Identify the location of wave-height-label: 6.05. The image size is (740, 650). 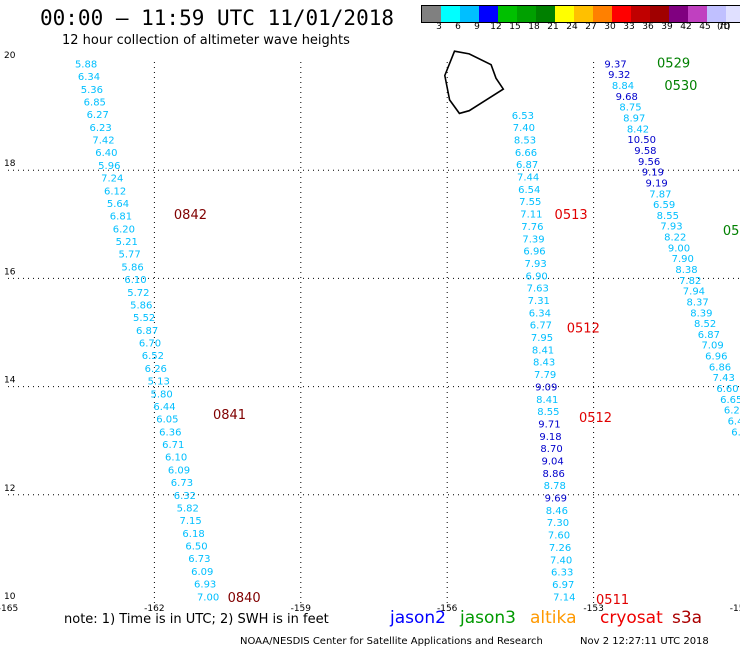
(167, 420).